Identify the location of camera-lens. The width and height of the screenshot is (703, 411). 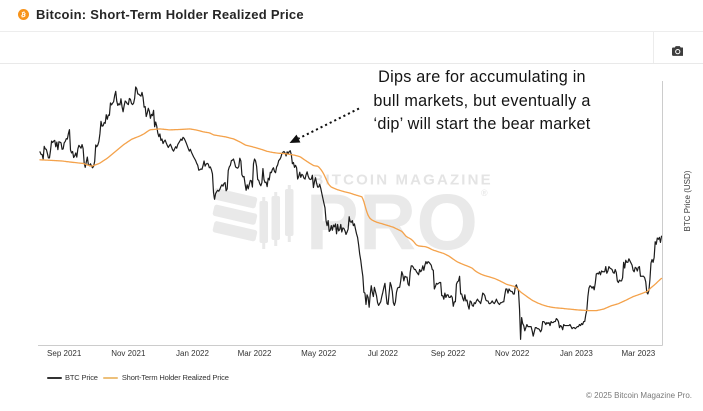
(677, 51).